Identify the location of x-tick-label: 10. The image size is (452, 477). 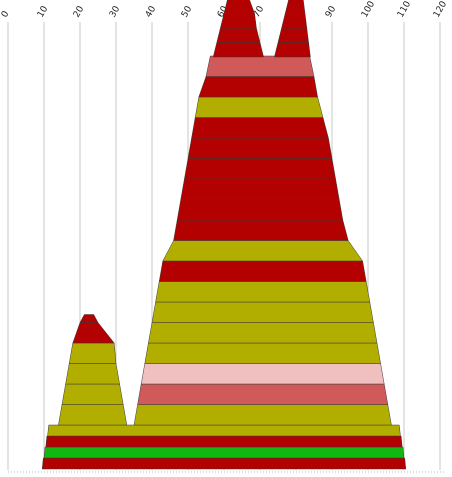
(43, 11).